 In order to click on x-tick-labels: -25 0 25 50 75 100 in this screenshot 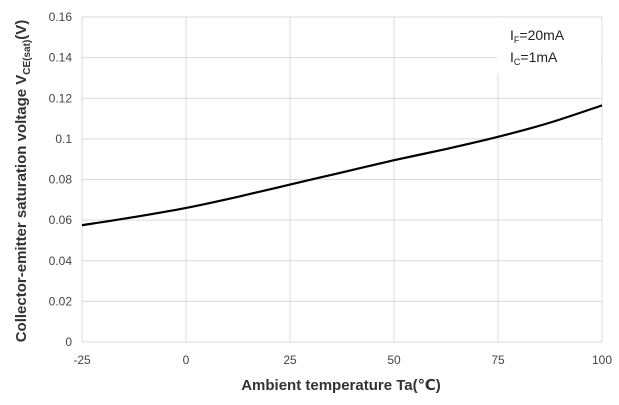, I will do `click(342, 360)`.